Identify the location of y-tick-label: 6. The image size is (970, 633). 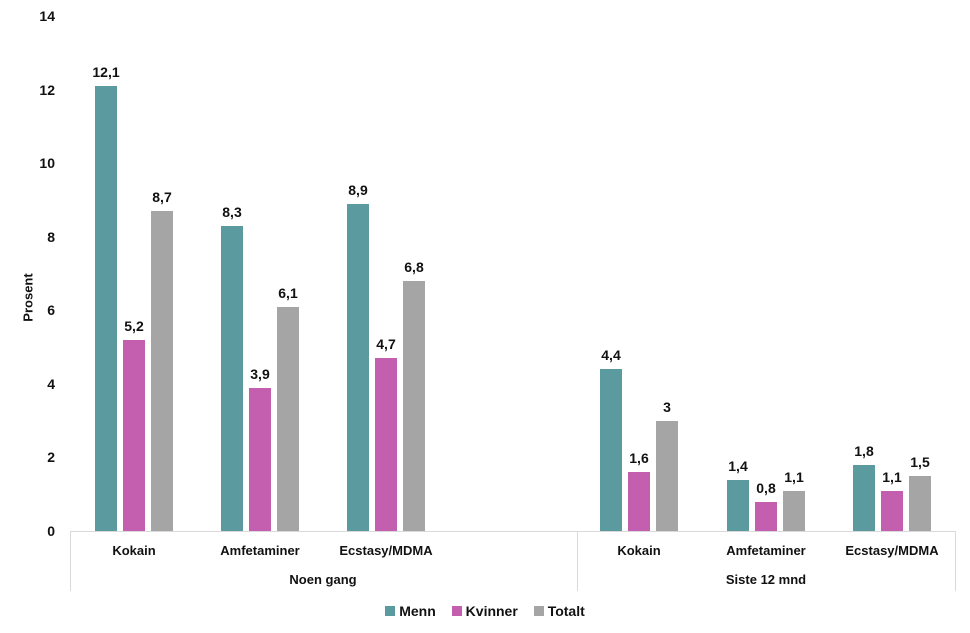
(51, 310).